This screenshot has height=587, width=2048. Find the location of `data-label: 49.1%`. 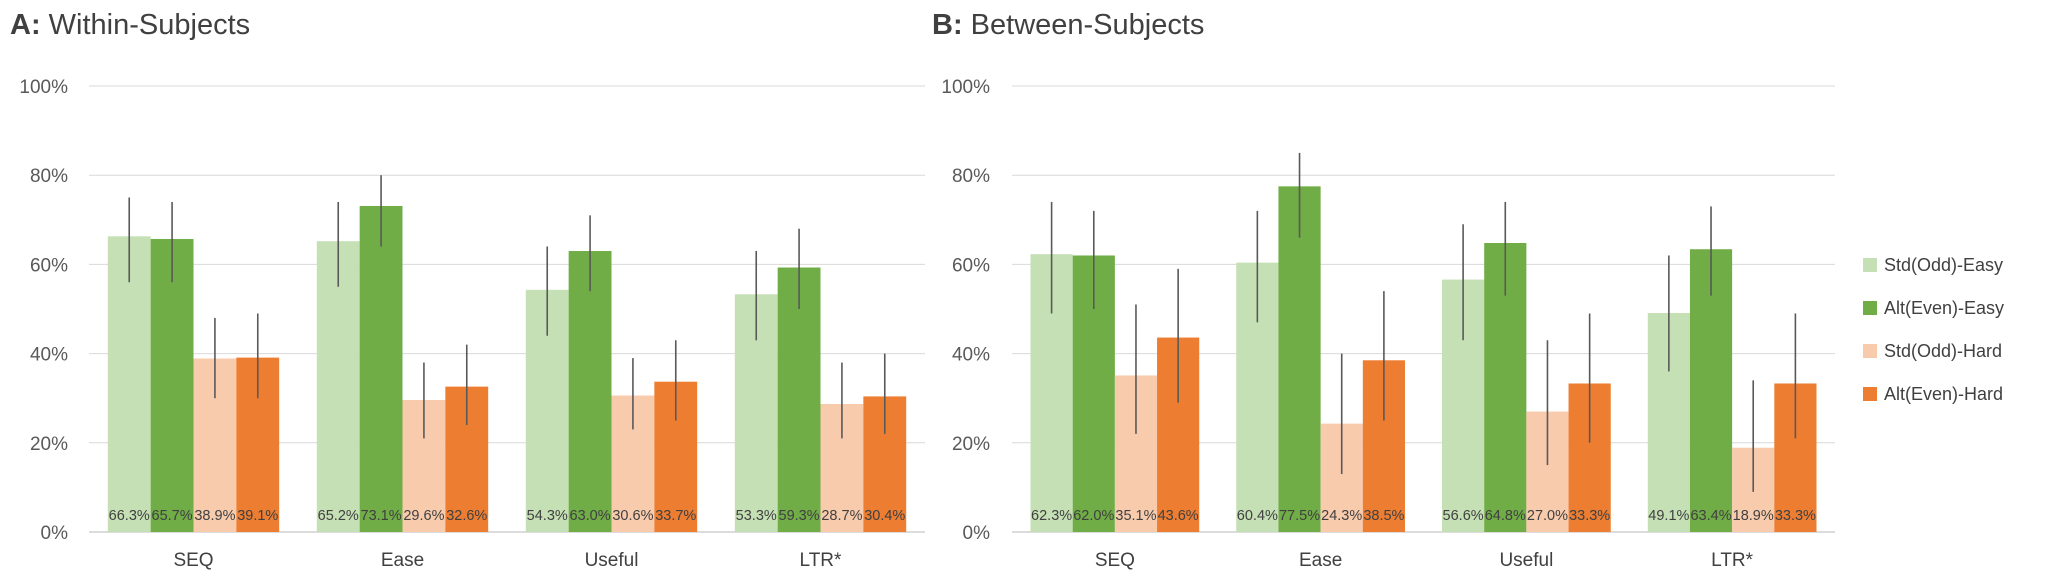

data-label: 49.1% is located at coordinates (1668, 516).